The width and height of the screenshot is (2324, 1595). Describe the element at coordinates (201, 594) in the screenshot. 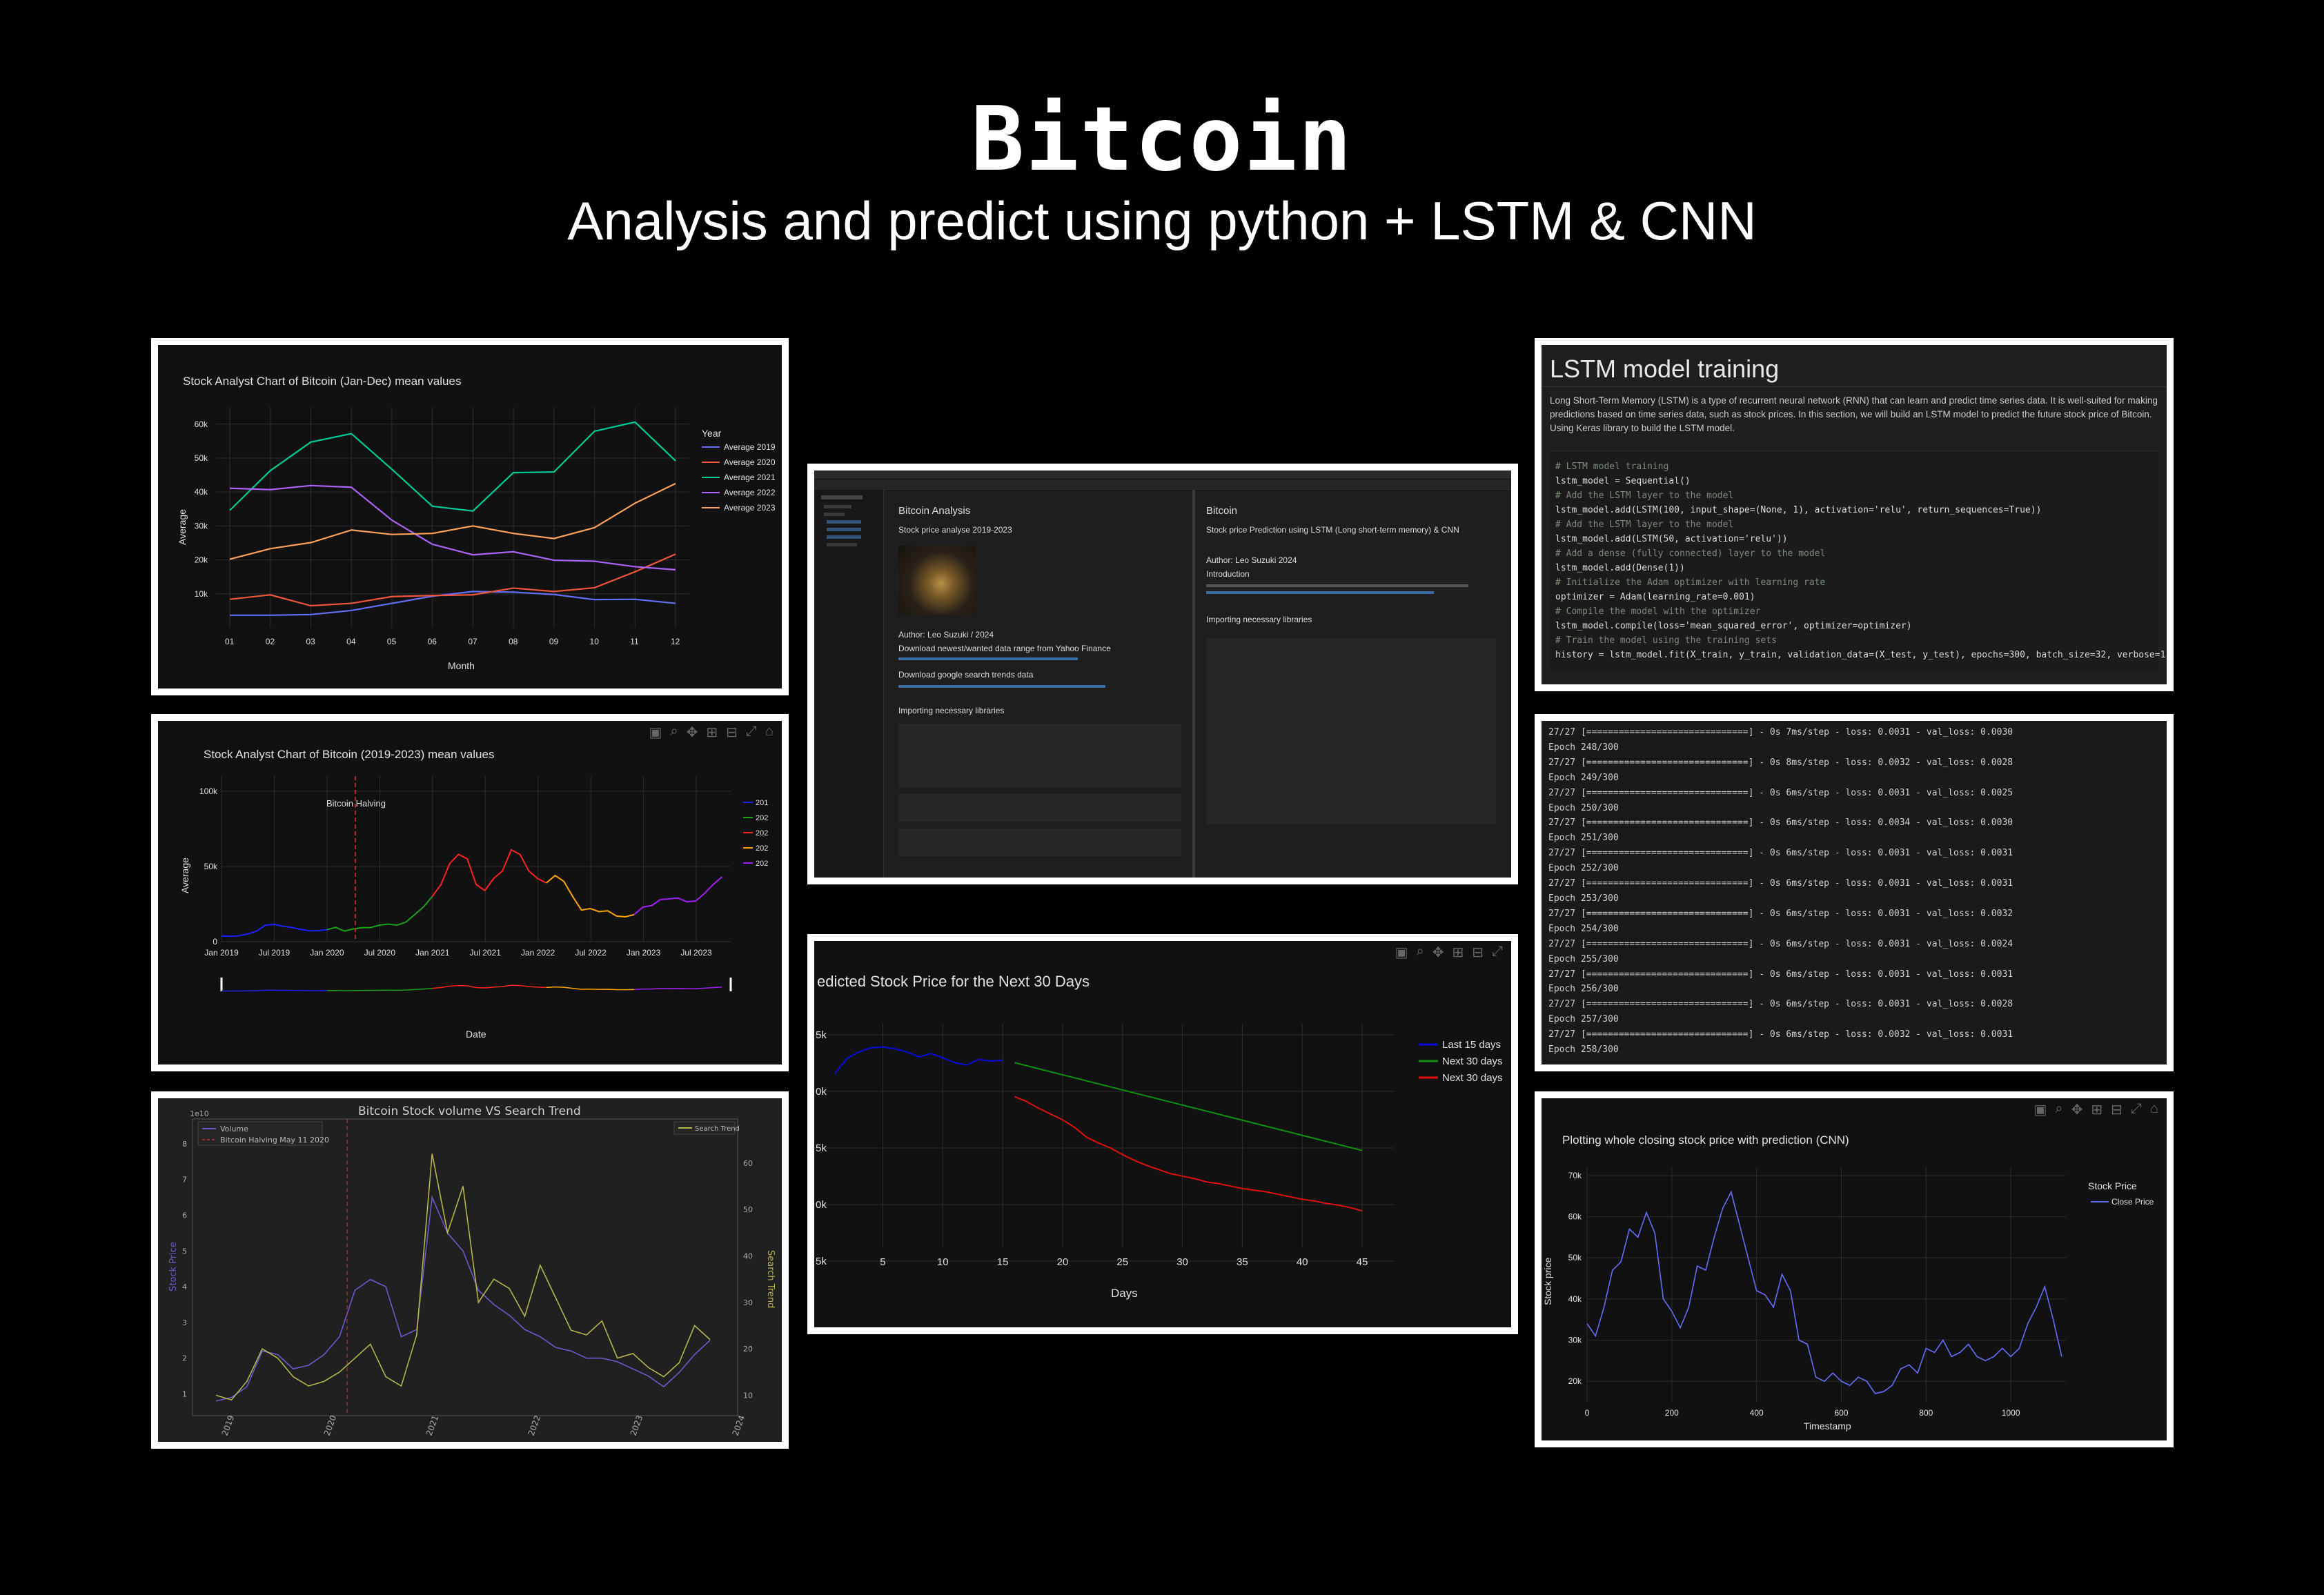

I see `y-tick-label: 10k` at that location.